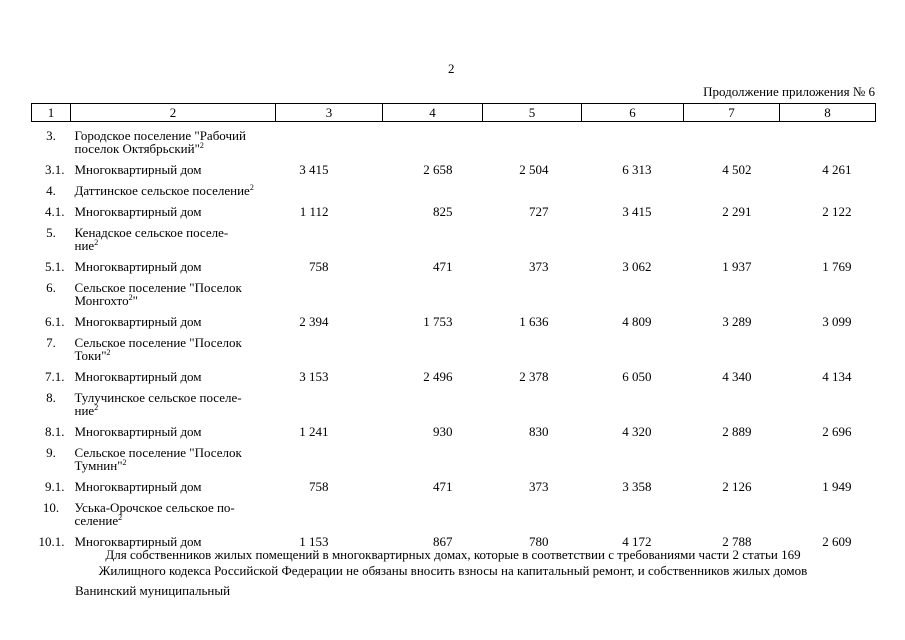  What do you see at coordinates (451, 68) in the screenshot?
I see `page-number: 2` at bounding box center [451, 68].